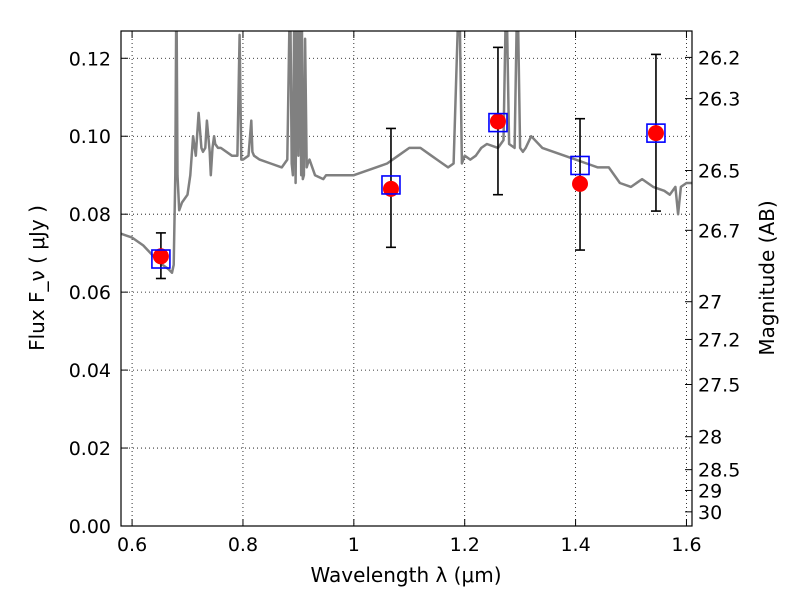 This screenshot has height=600, width=800. Describe the element at coordinates (243, 545) in the screenshot. I see `x-tick-label: 0.8` at that location.